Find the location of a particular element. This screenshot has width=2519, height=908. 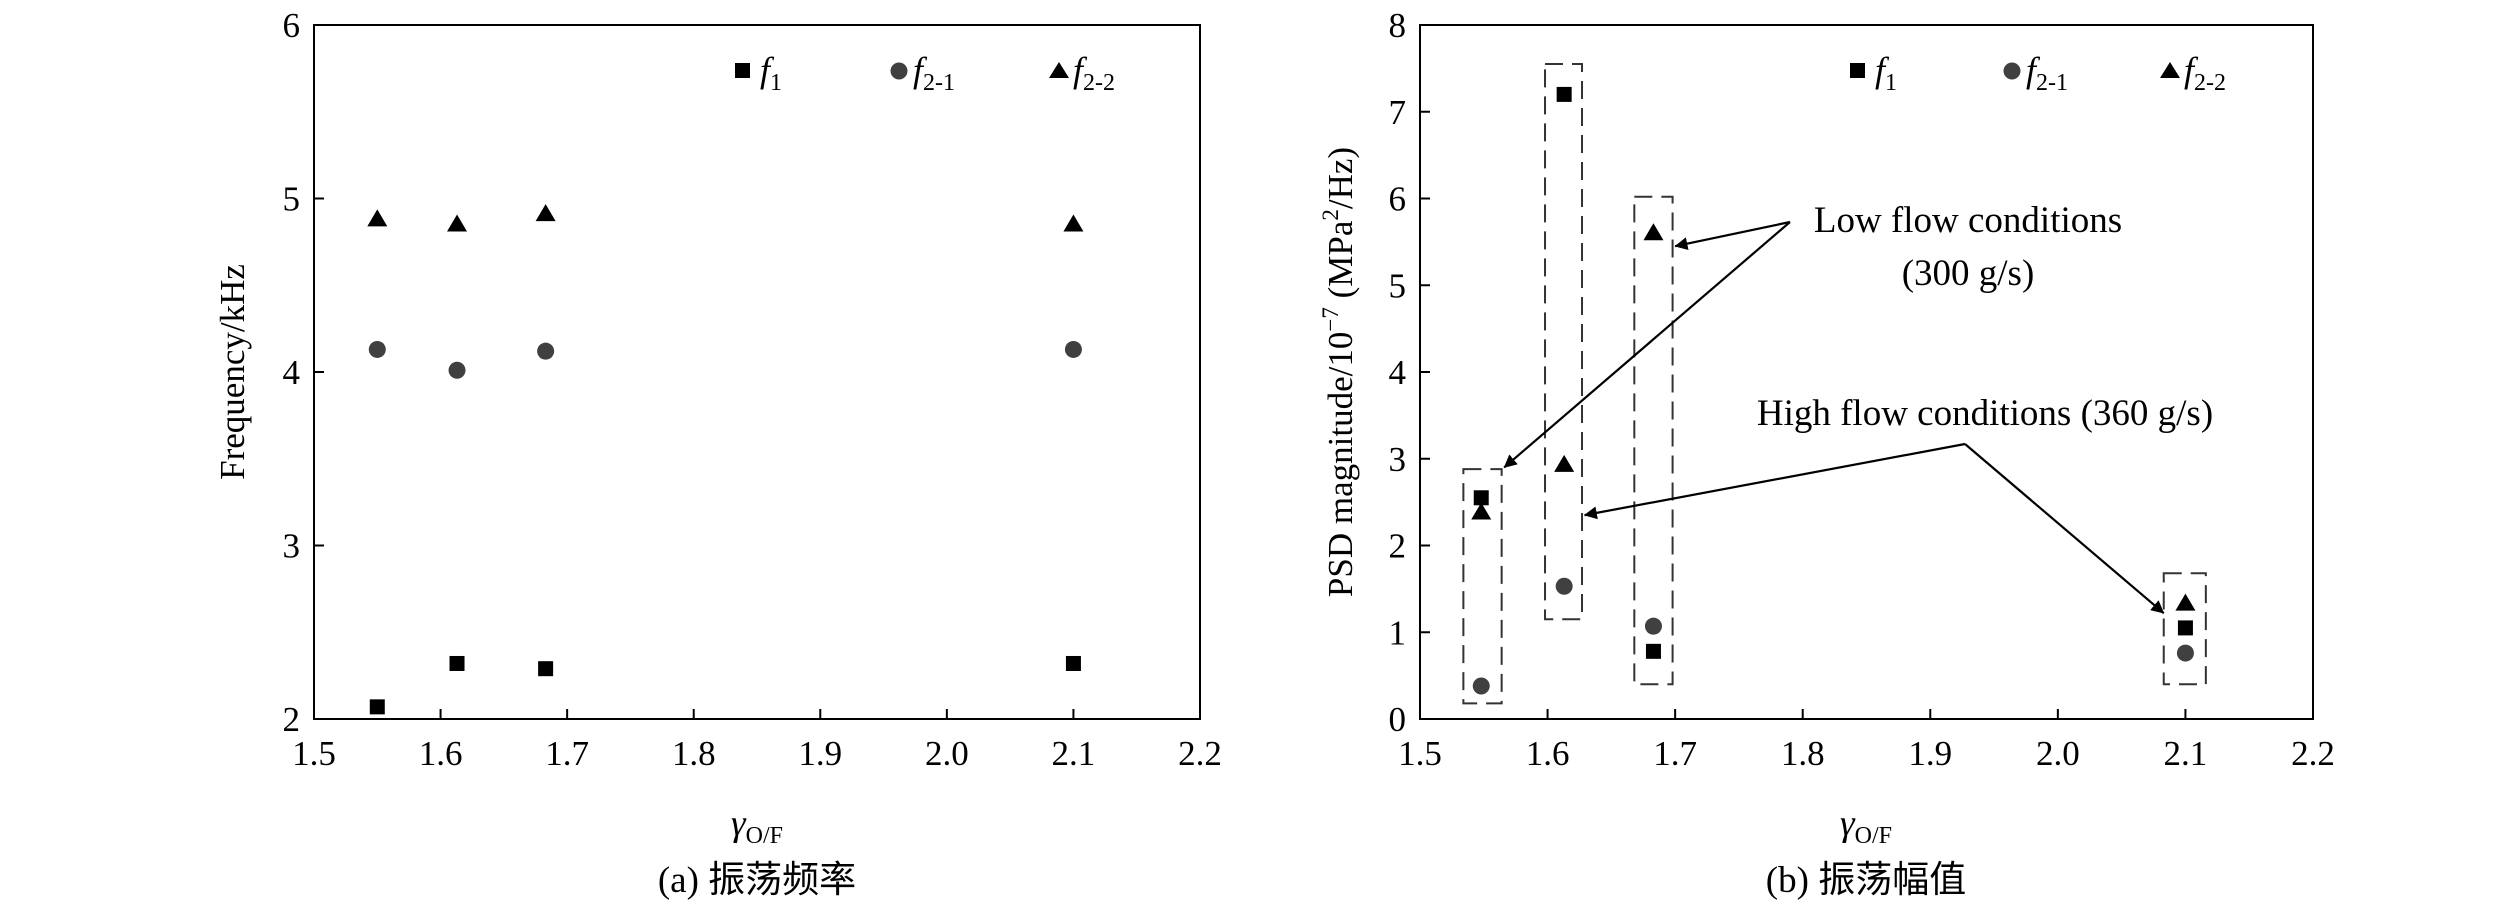

chart-b-x-axis-label: γO/F is located at coordinates (1866, 826).